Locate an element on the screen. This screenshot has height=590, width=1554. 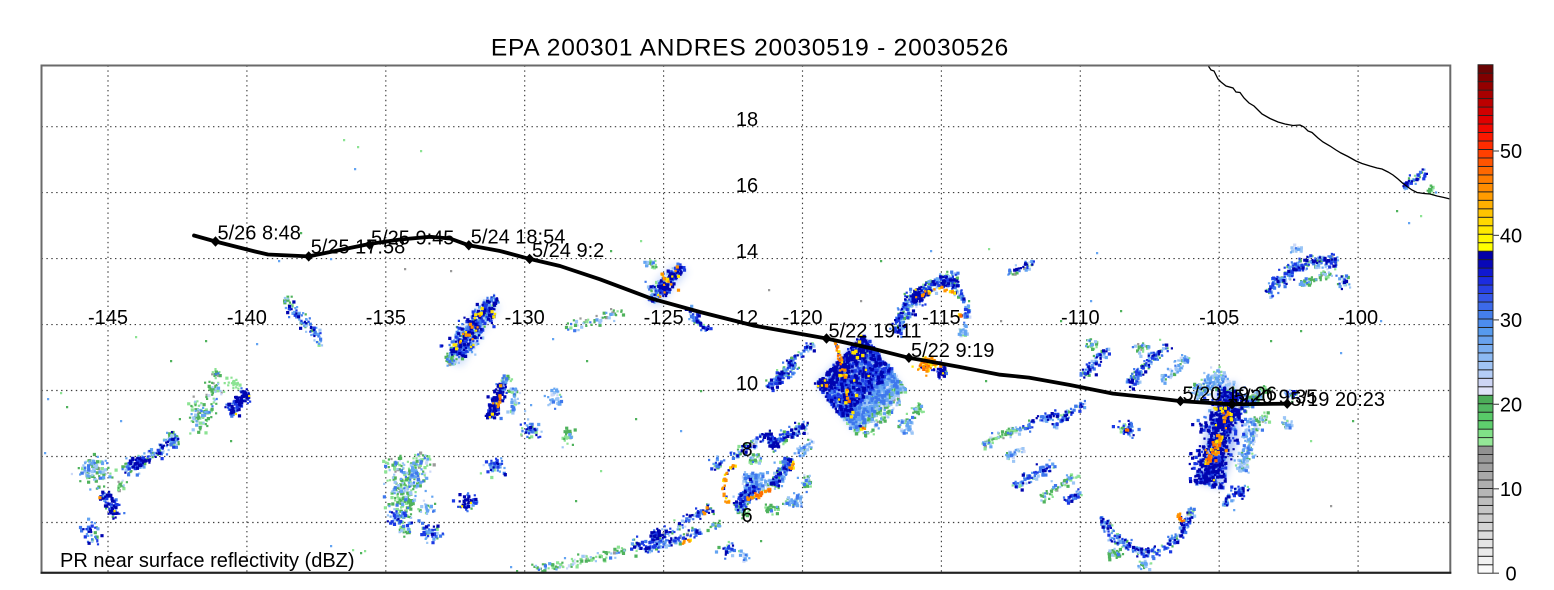
svg-text: -100 is located at coordinates (1358, 318).